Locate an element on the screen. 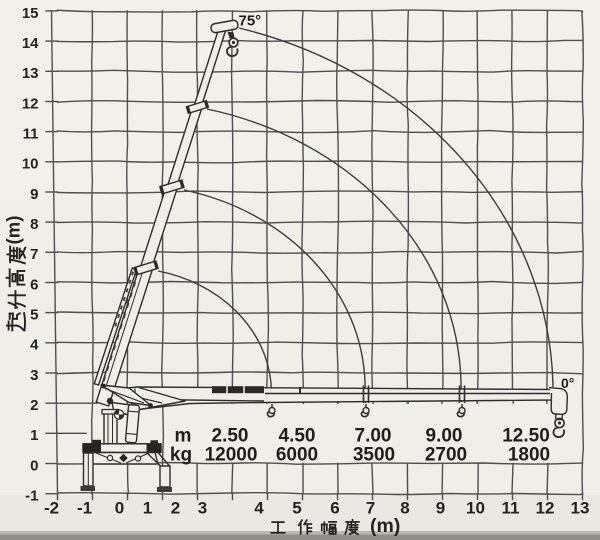  svg-text: 75° is located at coordinates (250, 21).